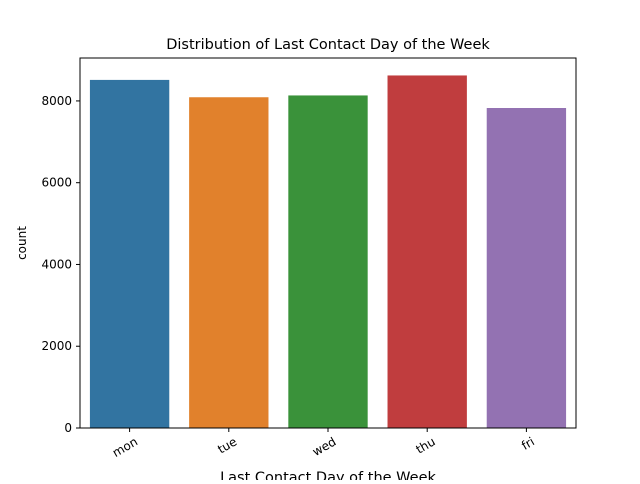  What do you see at coordinates (22, 243) in the screenshot?
I see `y-axis-label: count` at bounding box center [22, 243].